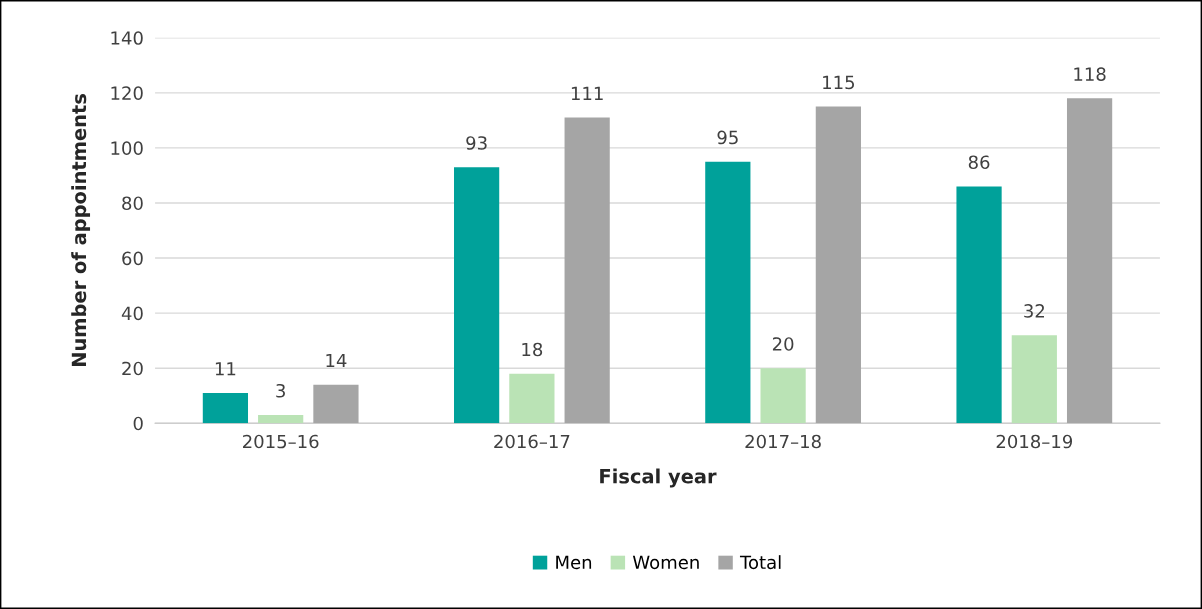  Describe the element at coordinates (336, 360) in the screenshot. I see `data-label: 14` at that location.